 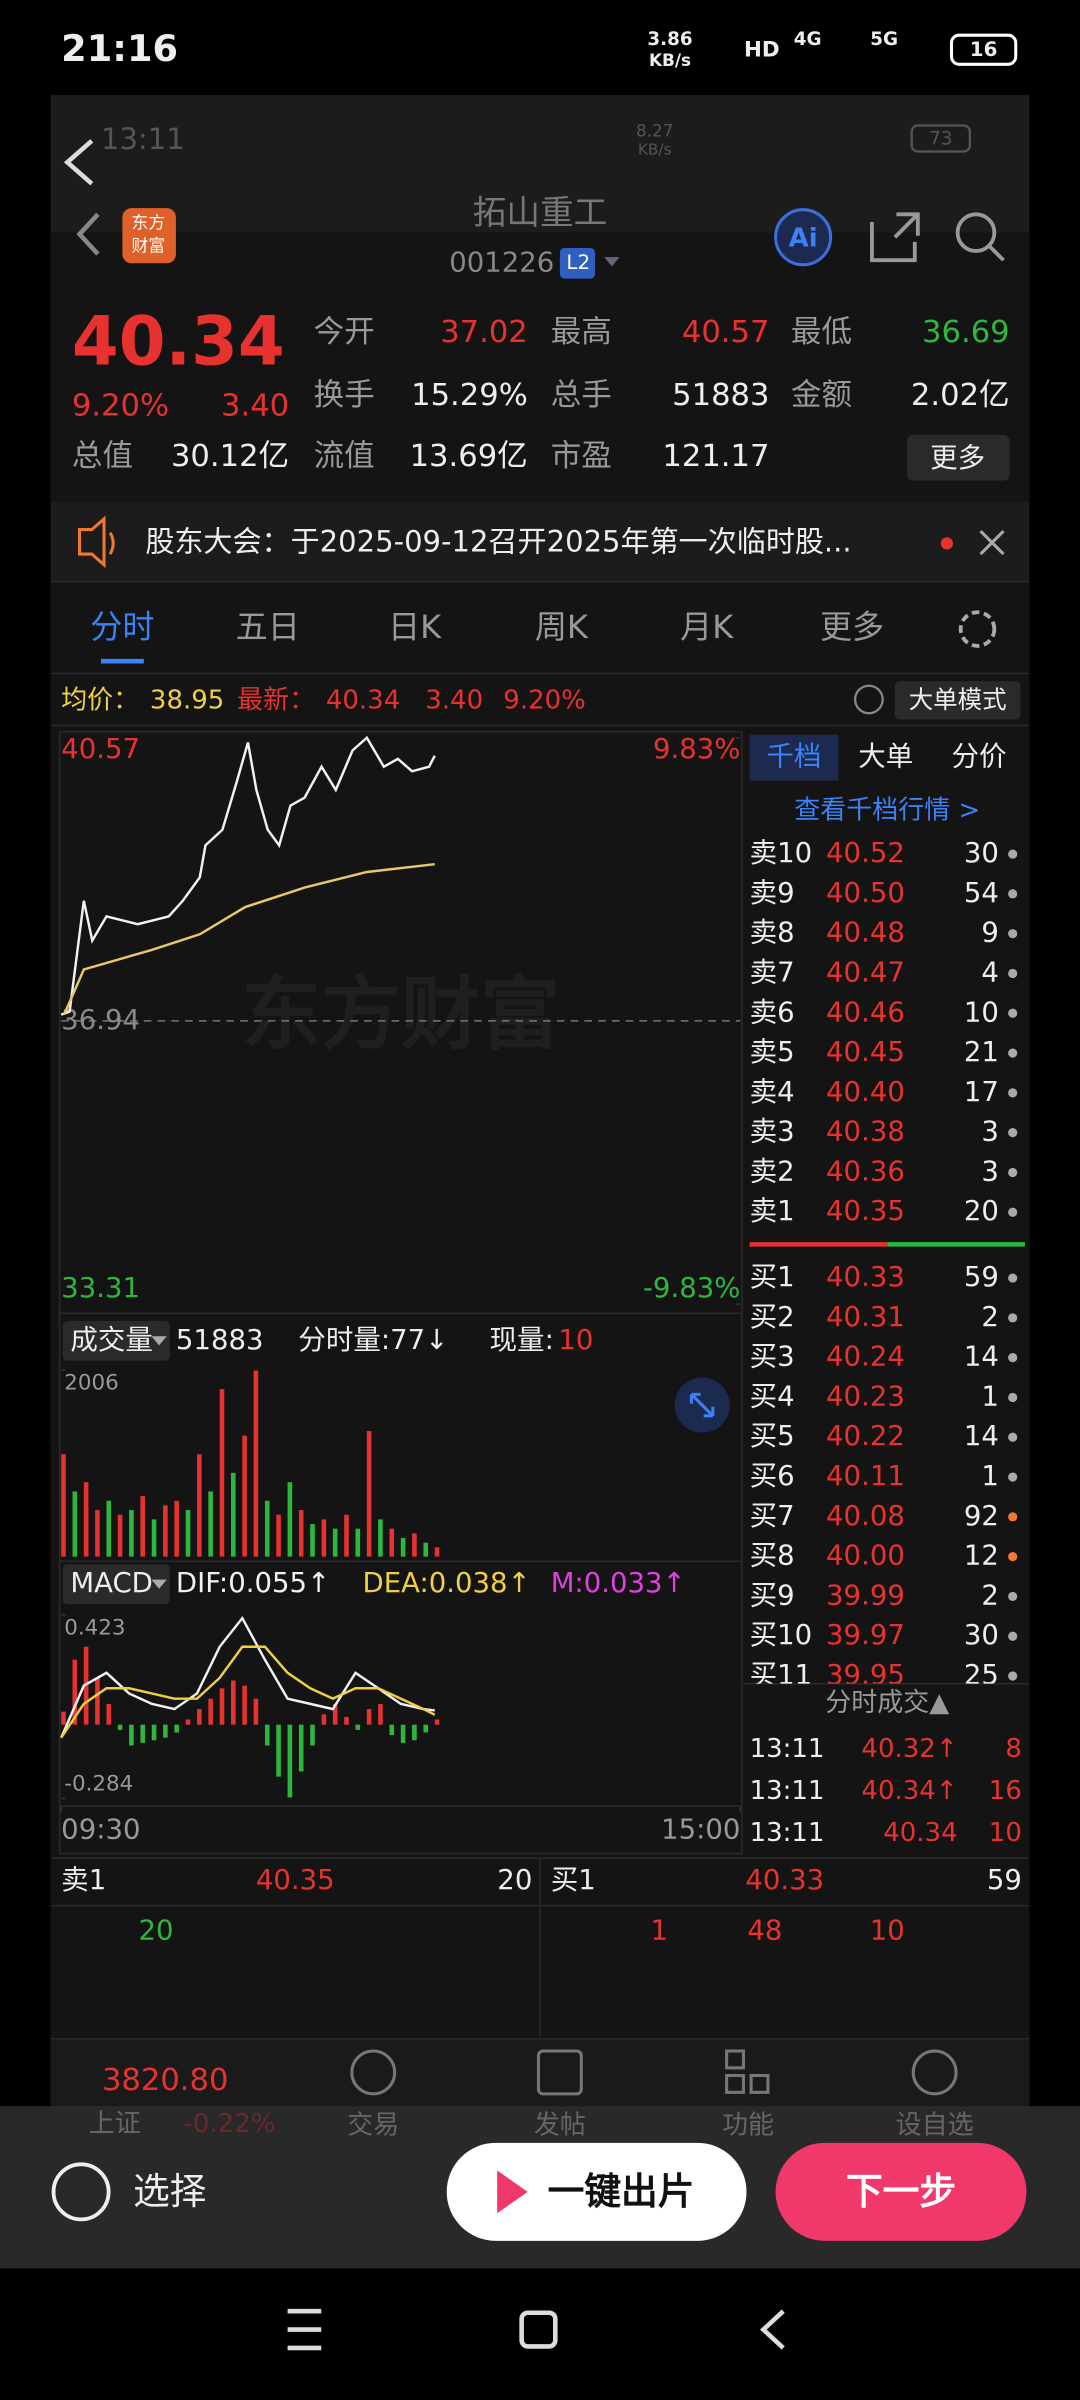 I want to click on nav-item: 交易, so click(x=373, y=2126).